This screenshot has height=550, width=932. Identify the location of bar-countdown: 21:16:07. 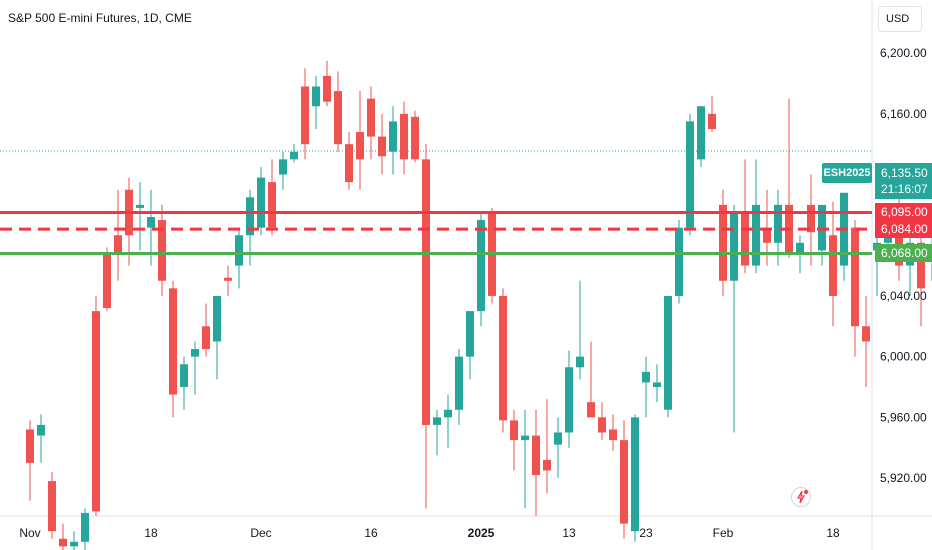
(904, 189).